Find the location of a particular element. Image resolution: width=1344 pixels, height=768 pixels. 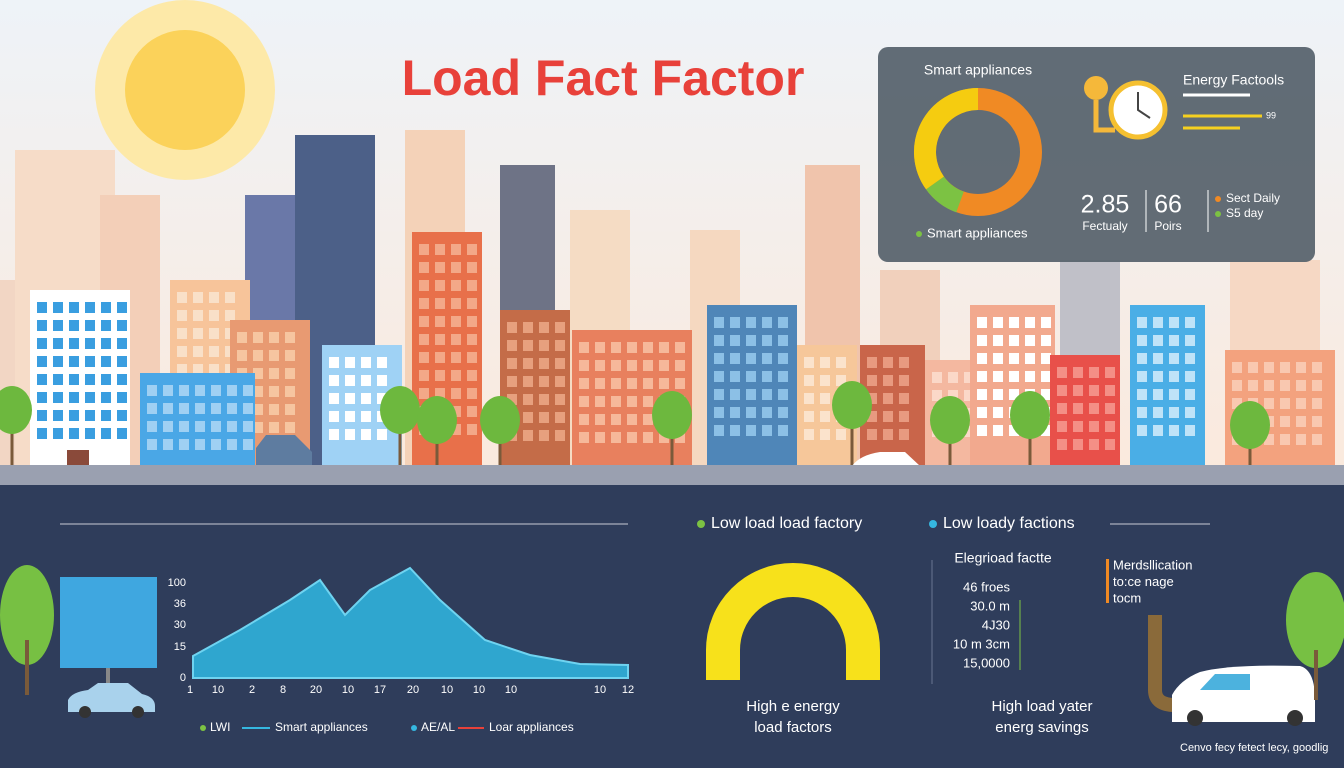

y-tick-label: 30 is located at coordinates (180, 625).